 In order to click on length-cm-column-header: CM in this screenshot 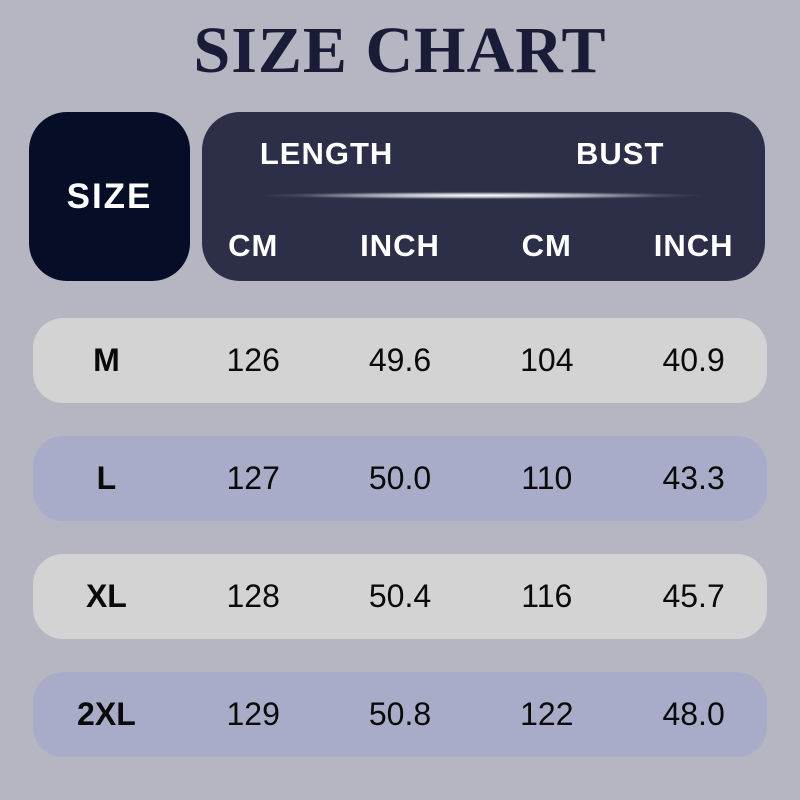, I will do `click(253, 245)`.